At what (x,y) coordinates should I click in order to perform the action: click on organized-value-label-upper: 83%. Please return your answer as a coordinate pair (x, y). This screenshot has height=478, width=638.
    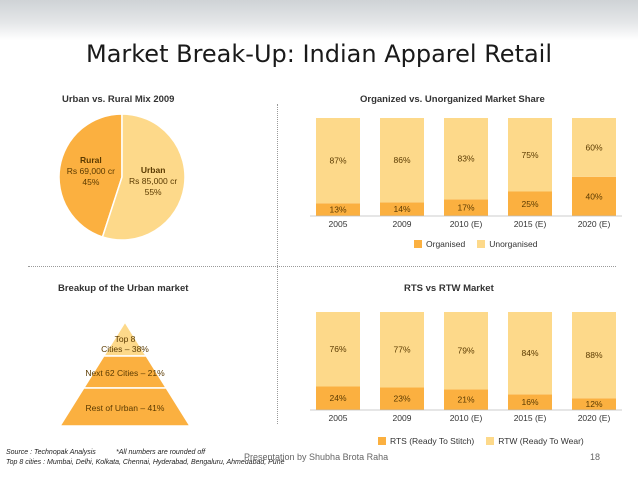
    Looking at the image, I should click on (465, 159).